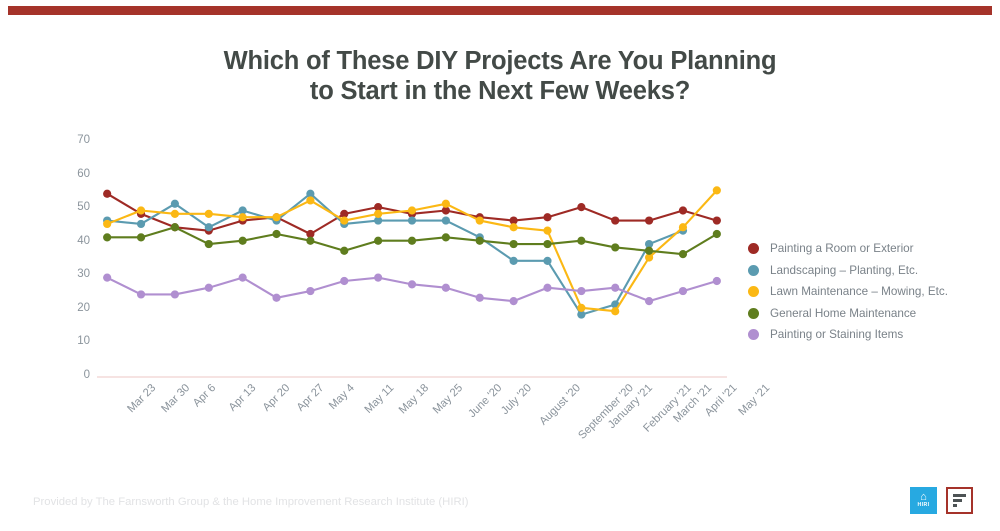 Image resolution: width=1000 pixels, height=531 pixels. Describe the element at coordinates (412, 377) in the screenshot. I see `axis-baseline` at that location.